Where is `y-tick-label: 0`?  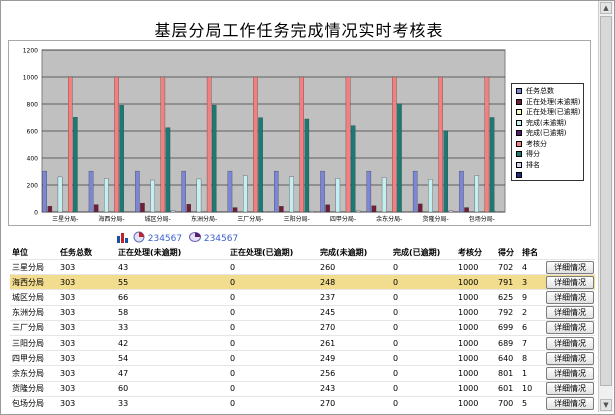
y-tick-label: 0 is located at coordinates (36, 213).